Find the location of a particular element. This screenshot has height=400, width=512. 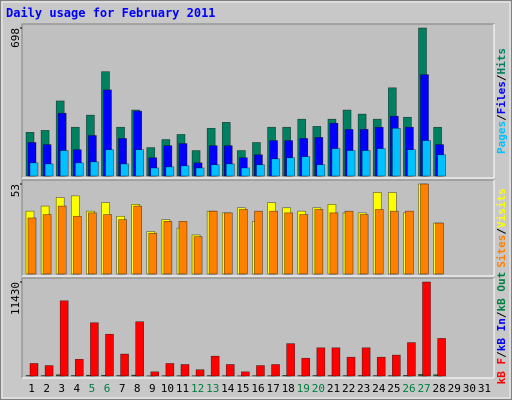

legend-entry: Hits is located at coordinates (501, 61).